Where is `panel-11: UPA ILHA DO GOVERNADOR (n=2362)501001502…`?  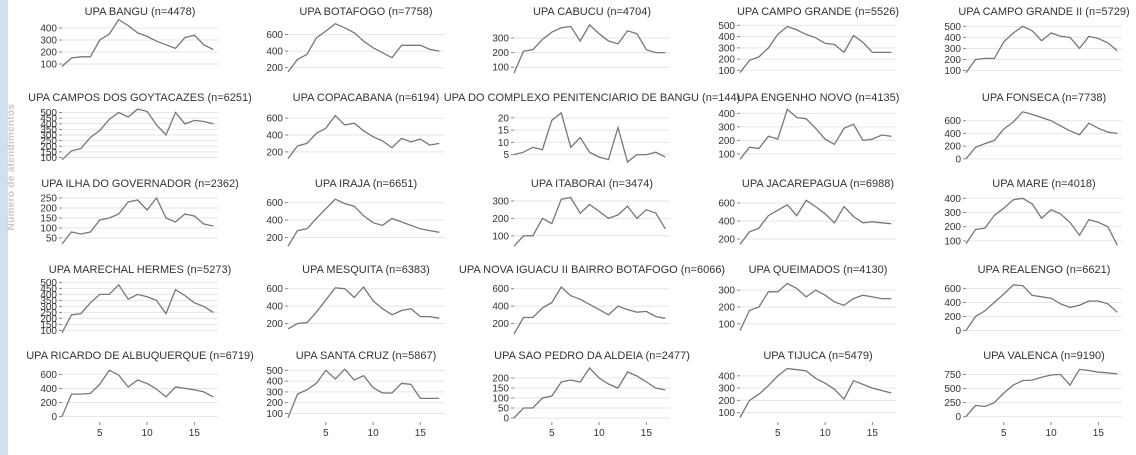 panel-11: UPA ILHA DO GOVERNADOR (n=2362)501001502… is located at coordinates (139, 211).